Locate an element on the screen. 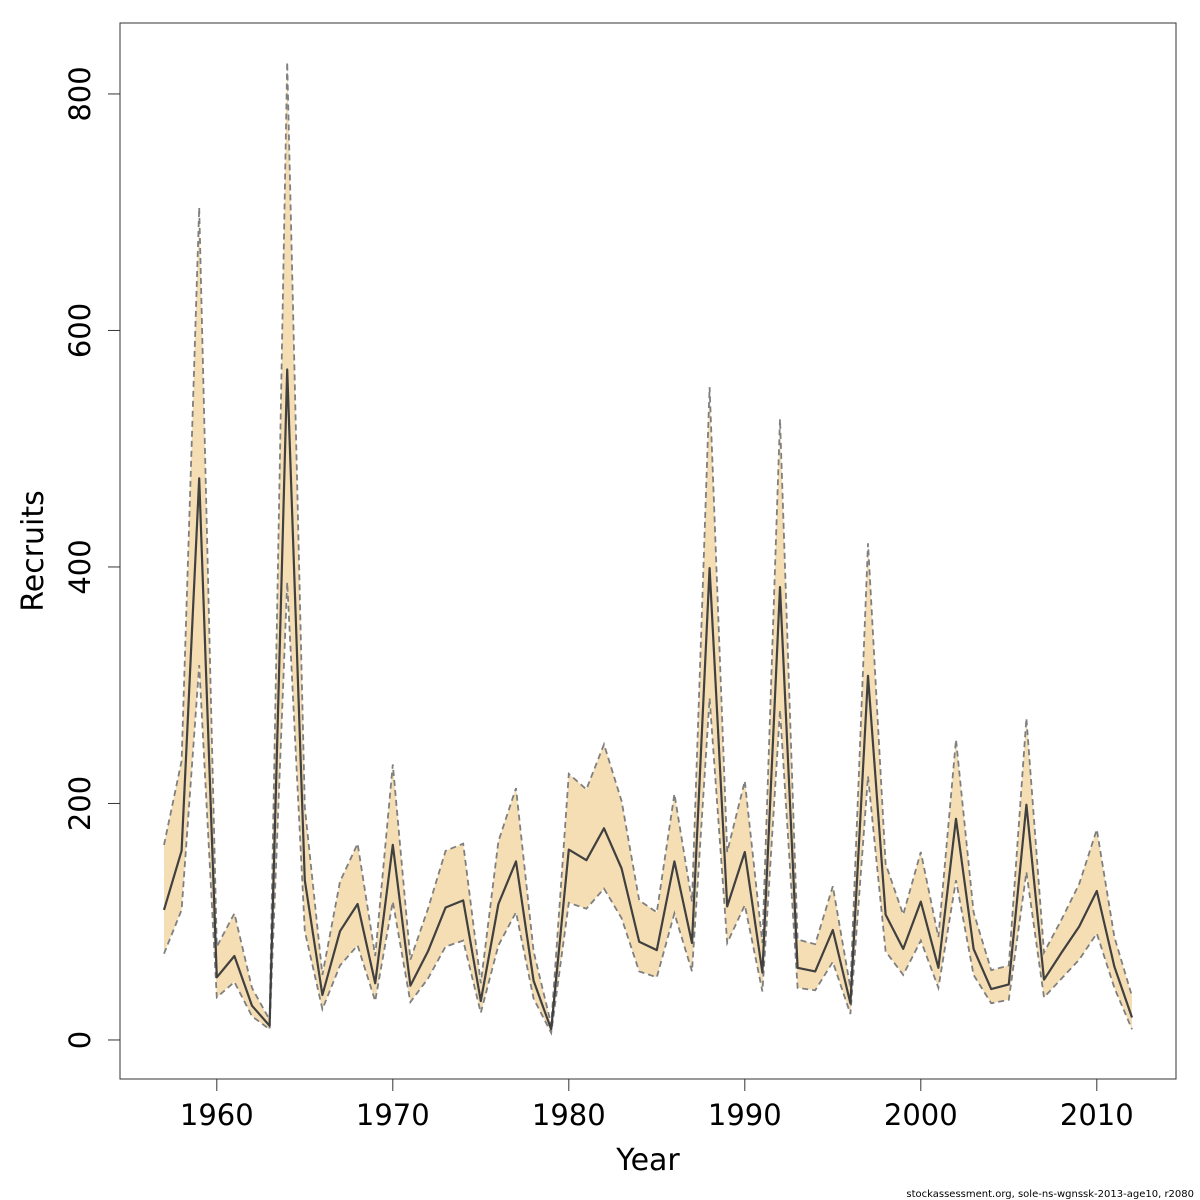  x-tick-label: 1980 is located at coordinates (569, 1115).